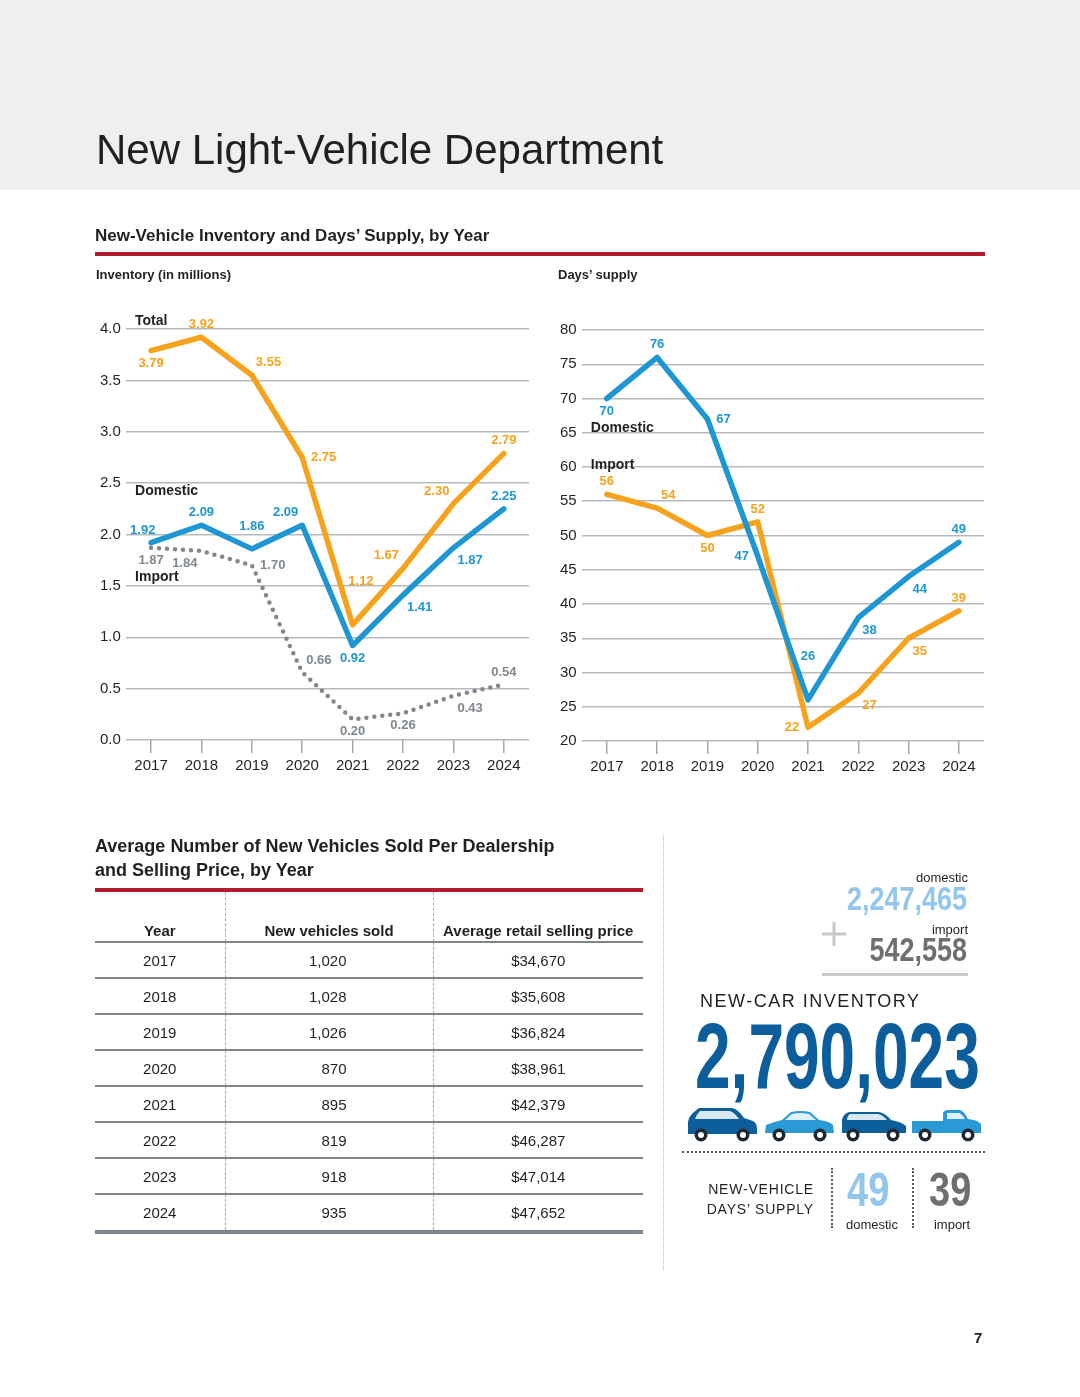 Image resolution: width=1080 pixels, height=1397 pixels. I want to click on data-label: 35, so click(920, 650).